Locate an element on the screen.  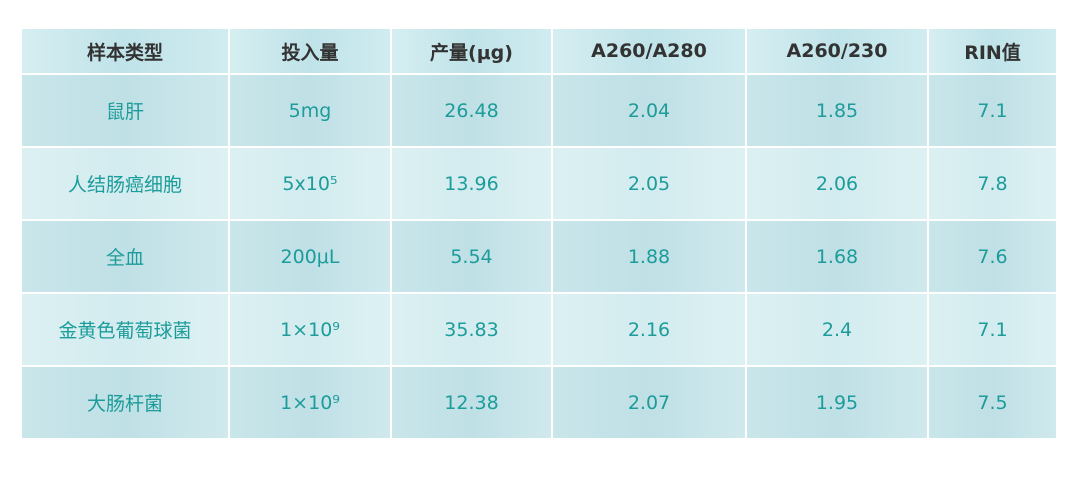
table-cell: 2.4 is located at coordinates (837, 329).